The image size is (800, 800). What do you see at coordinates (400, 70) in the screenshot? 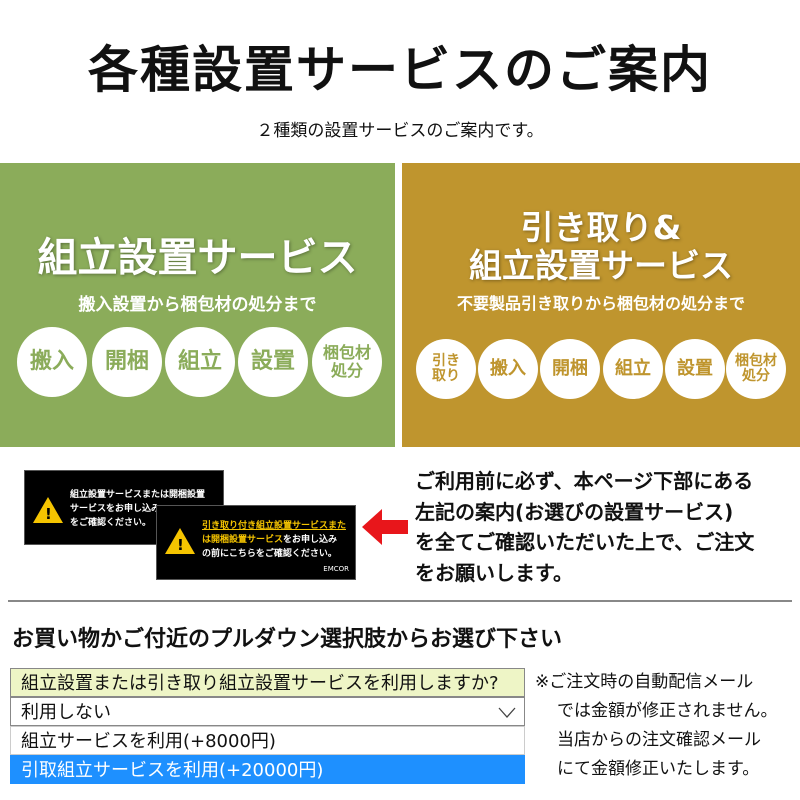
I see `page-title: 各種設置サービスのご案内` at bounding box center [400, 70].